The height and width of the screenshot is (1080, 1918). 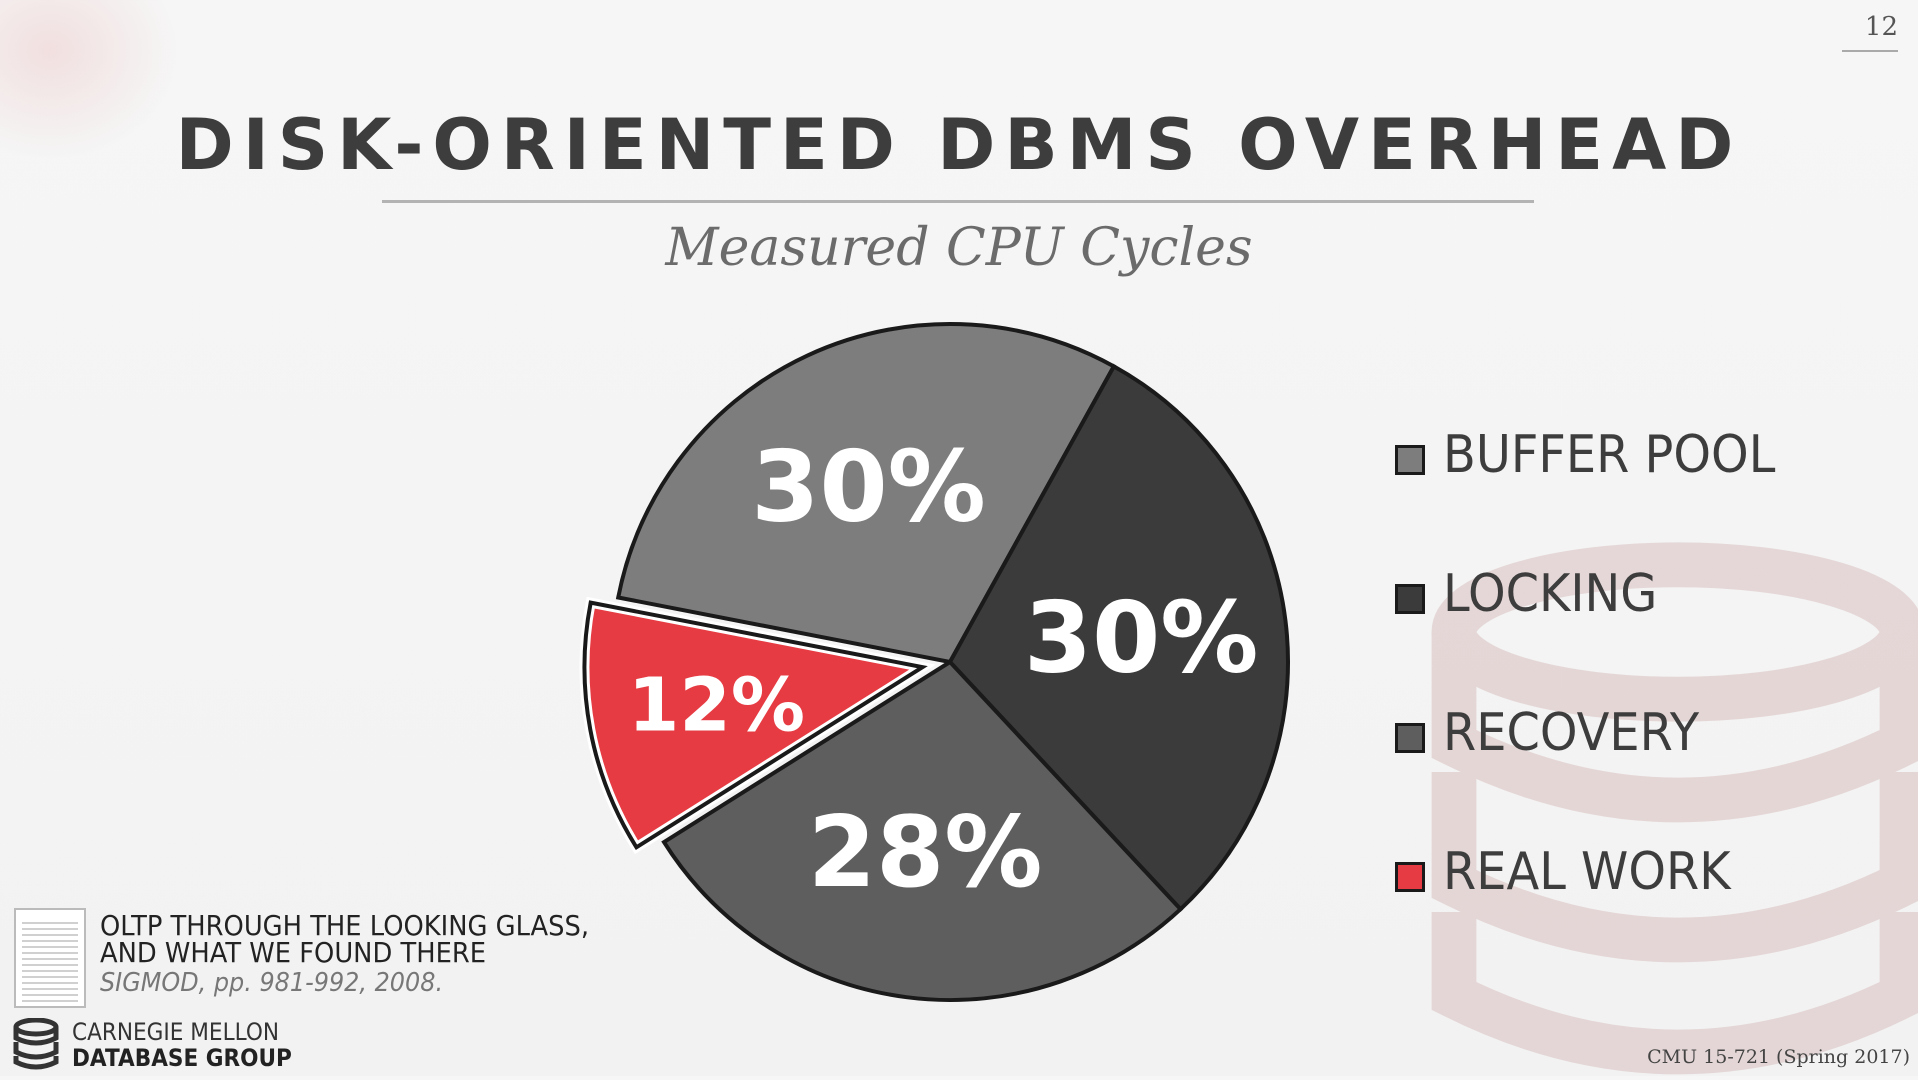 What do you see at coordinates (1609, 455) in the screenshot?
I see `legend-label-buffer-pool: BUFFER POOL` at bounding box center [1609, 455].